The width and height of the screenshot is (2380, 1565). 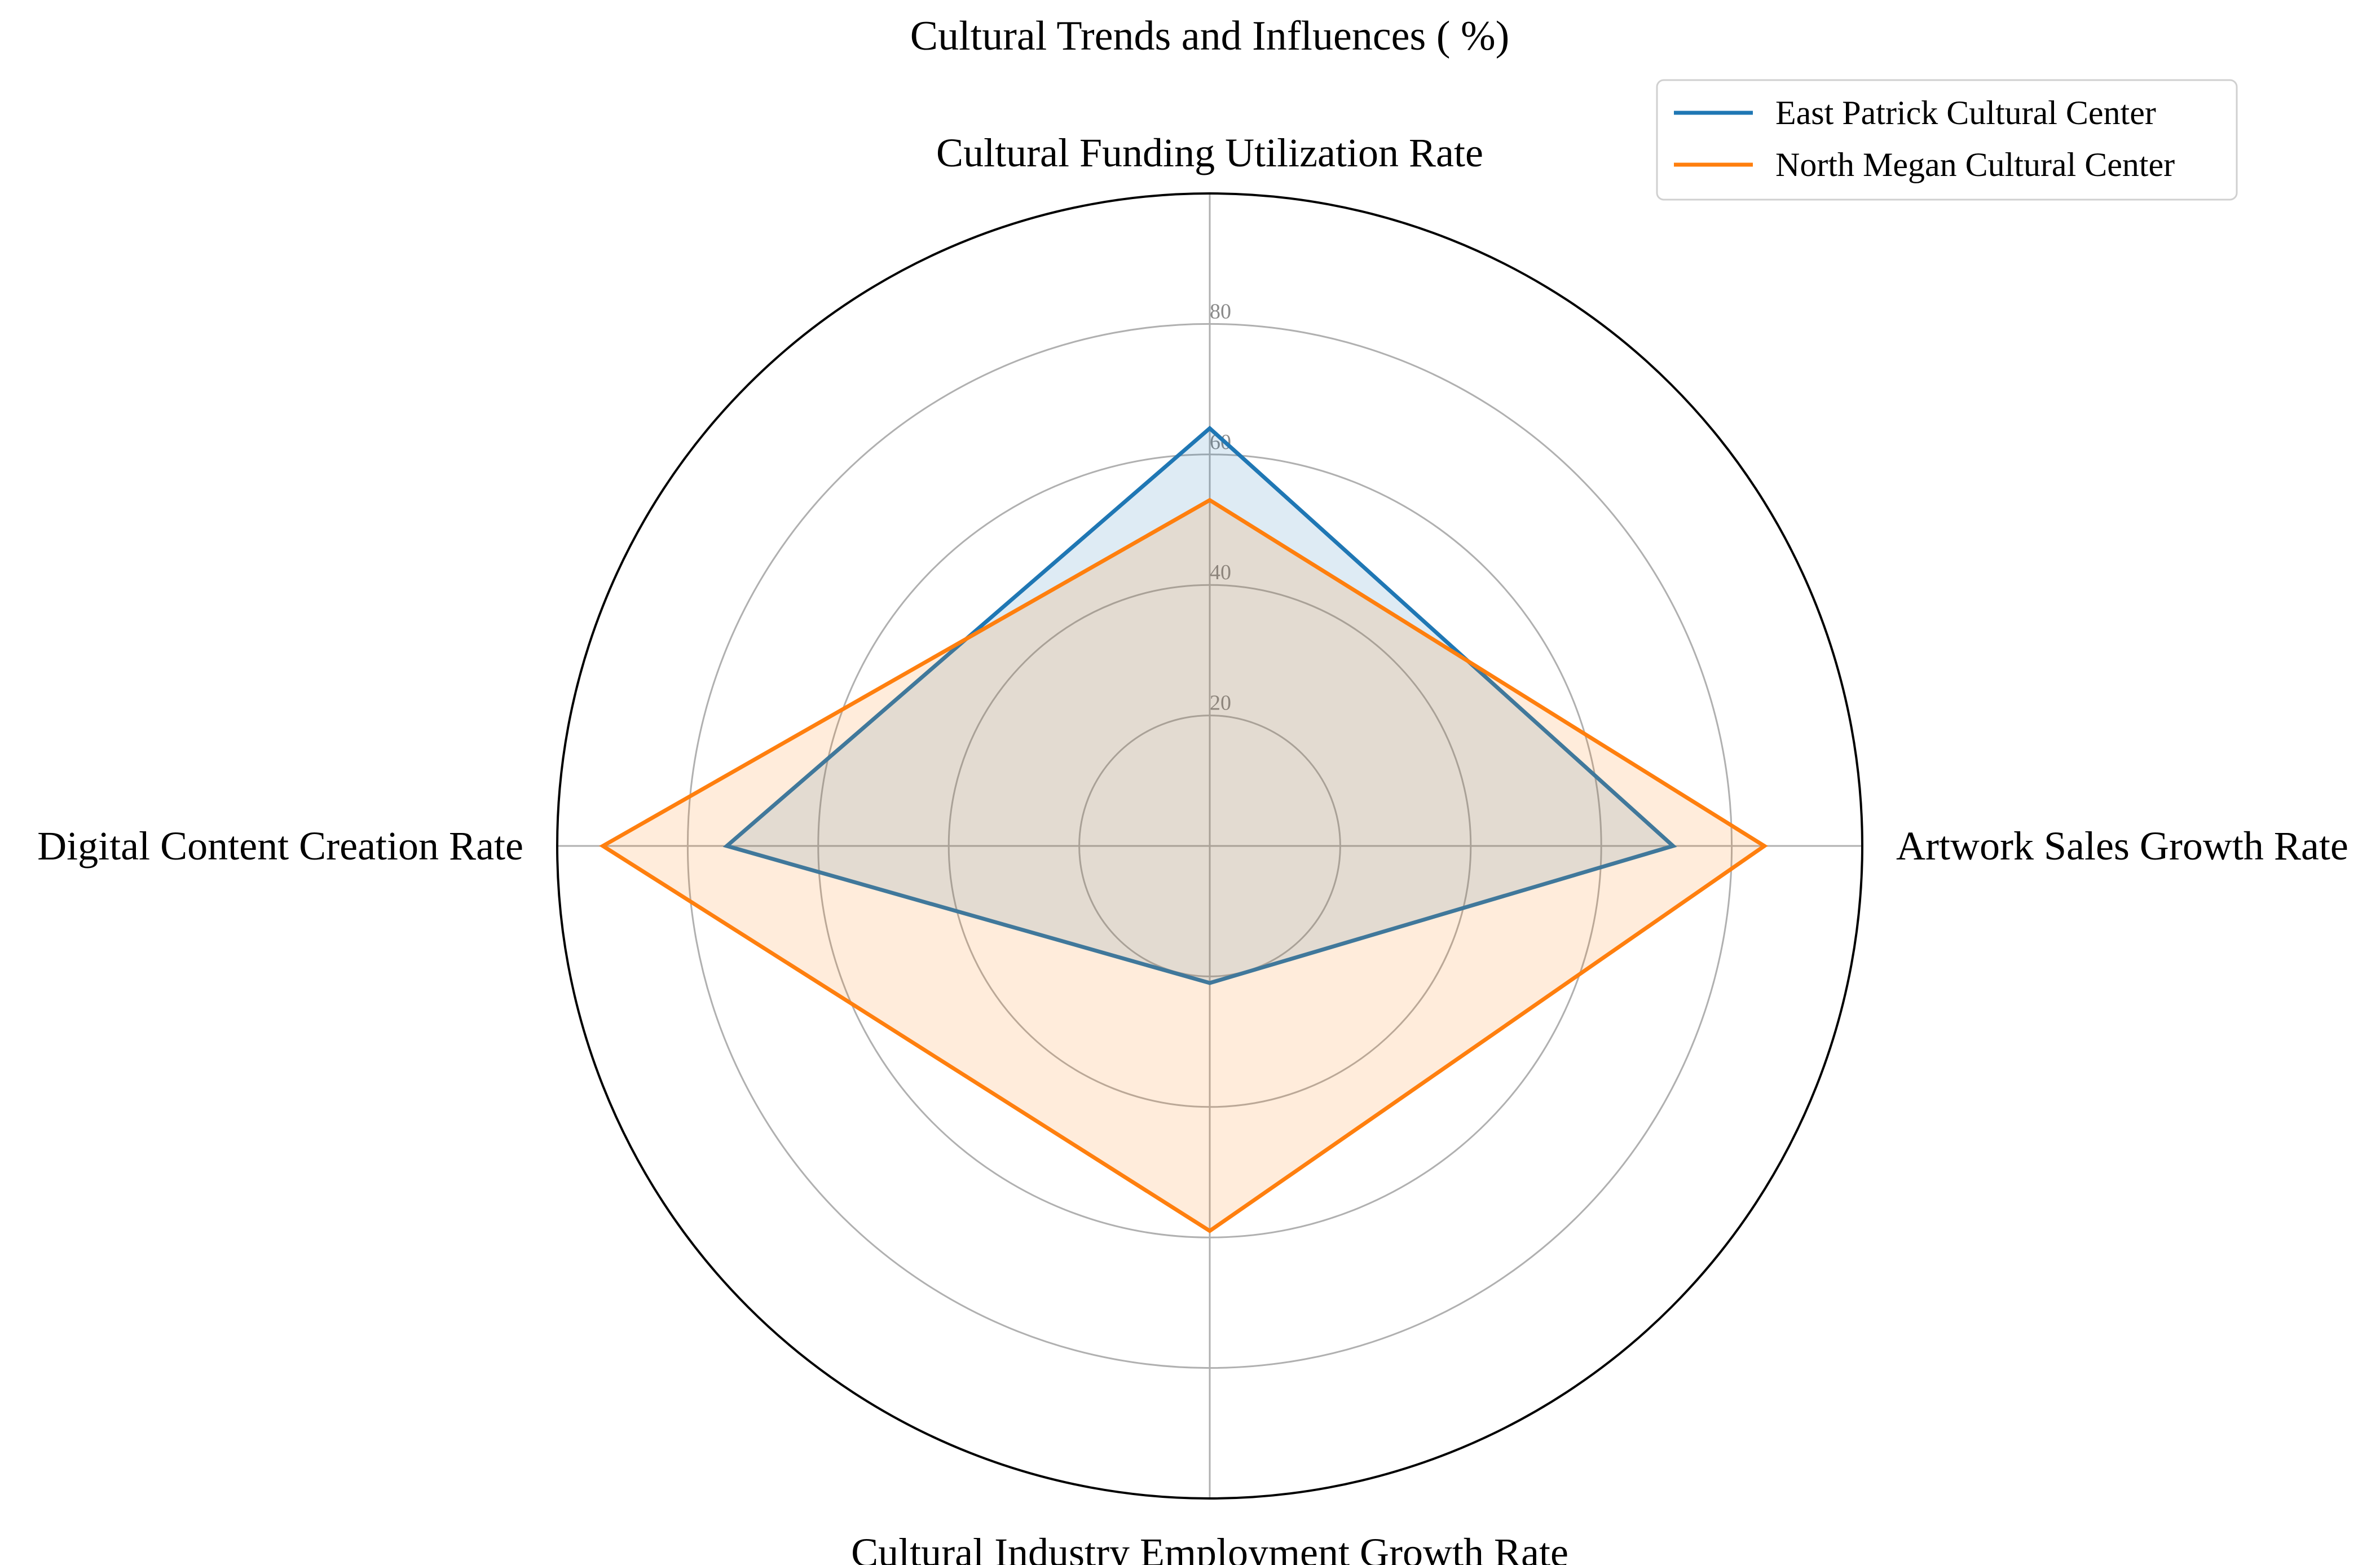 I want to click on axis-label-3: Digital Content Creation Rate, so click(x=280, y=846).